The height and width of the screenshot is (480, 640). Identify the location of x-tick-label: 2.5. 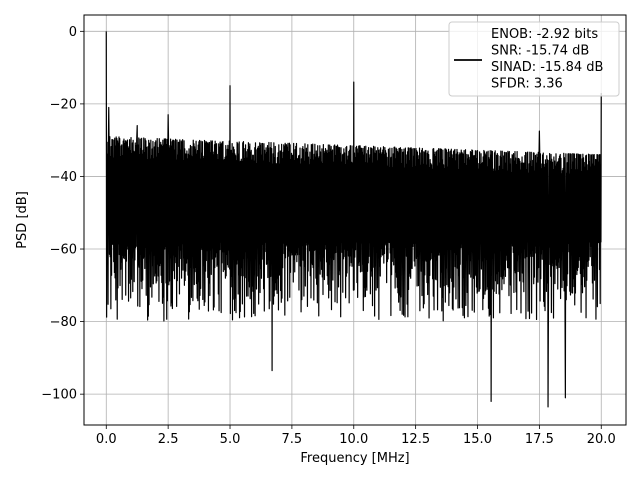
(168, 439).